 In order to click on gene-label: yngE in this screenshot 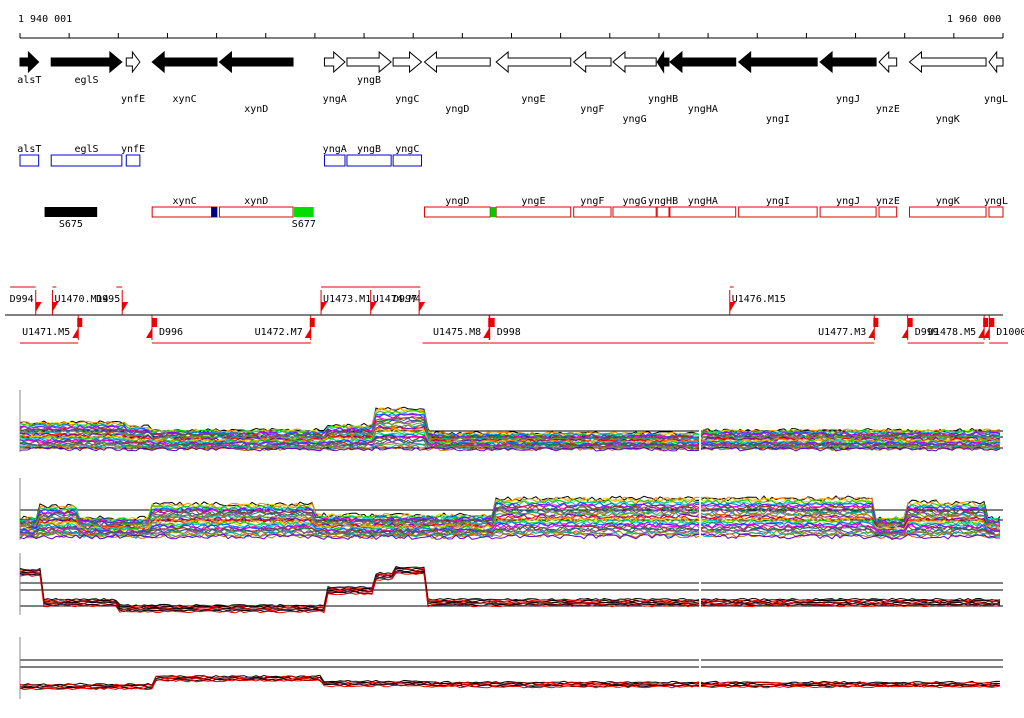, I will do `click(533, 99)`.